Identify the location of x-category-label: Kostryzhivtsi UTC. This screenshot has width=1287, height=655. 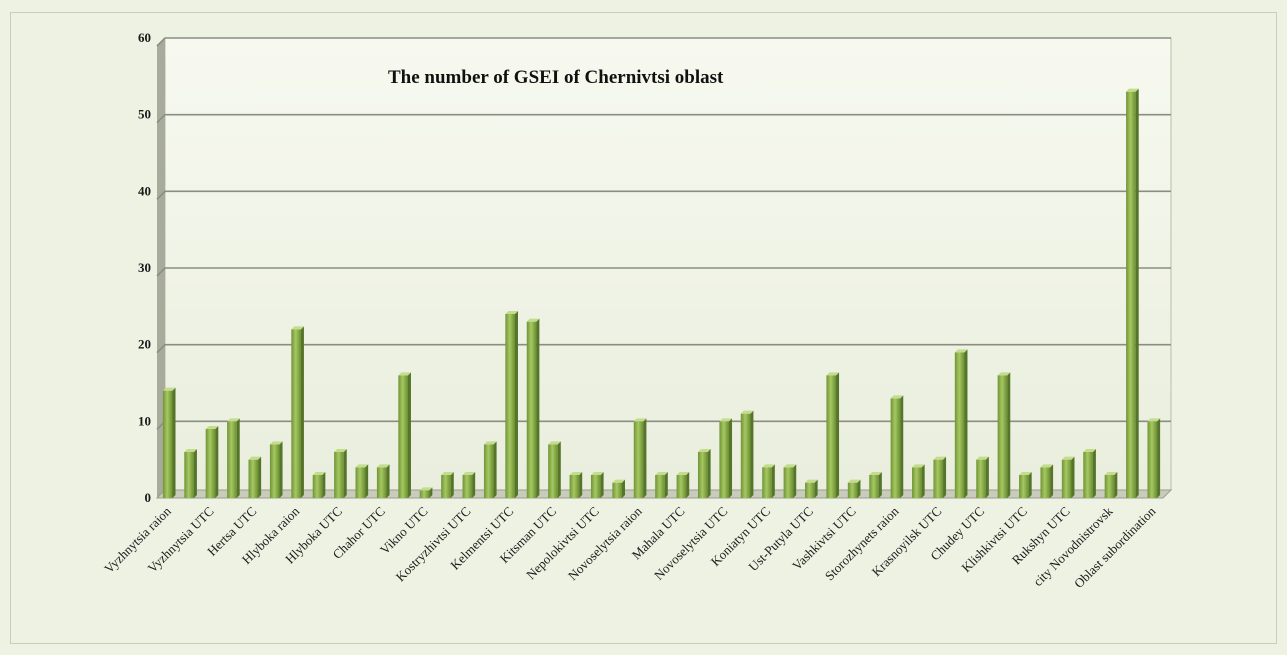
(433, 544).